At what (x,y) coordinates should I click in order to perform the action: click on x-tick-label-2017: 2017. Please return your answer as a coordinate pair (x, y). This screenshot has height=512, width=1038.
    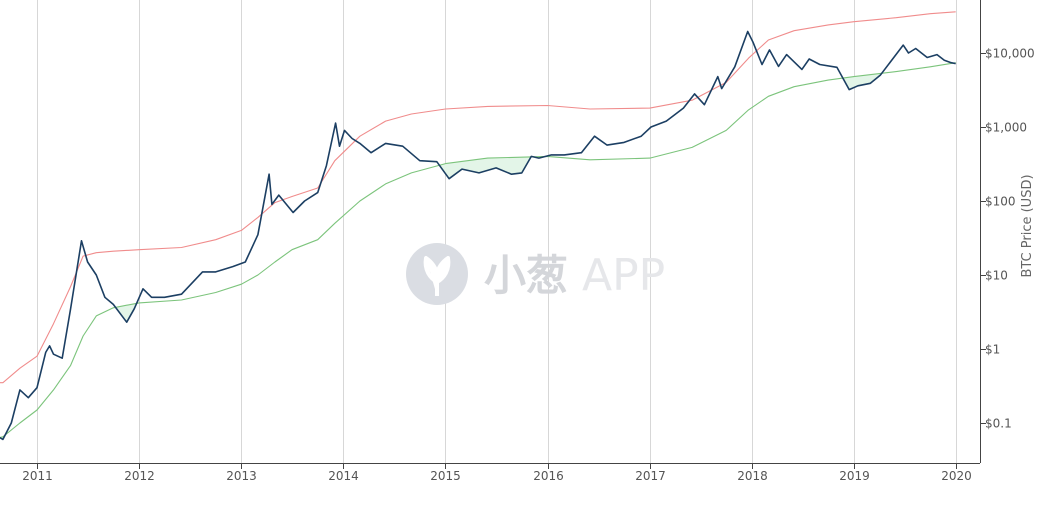
    Looking at the image, I should click on (650, 476).